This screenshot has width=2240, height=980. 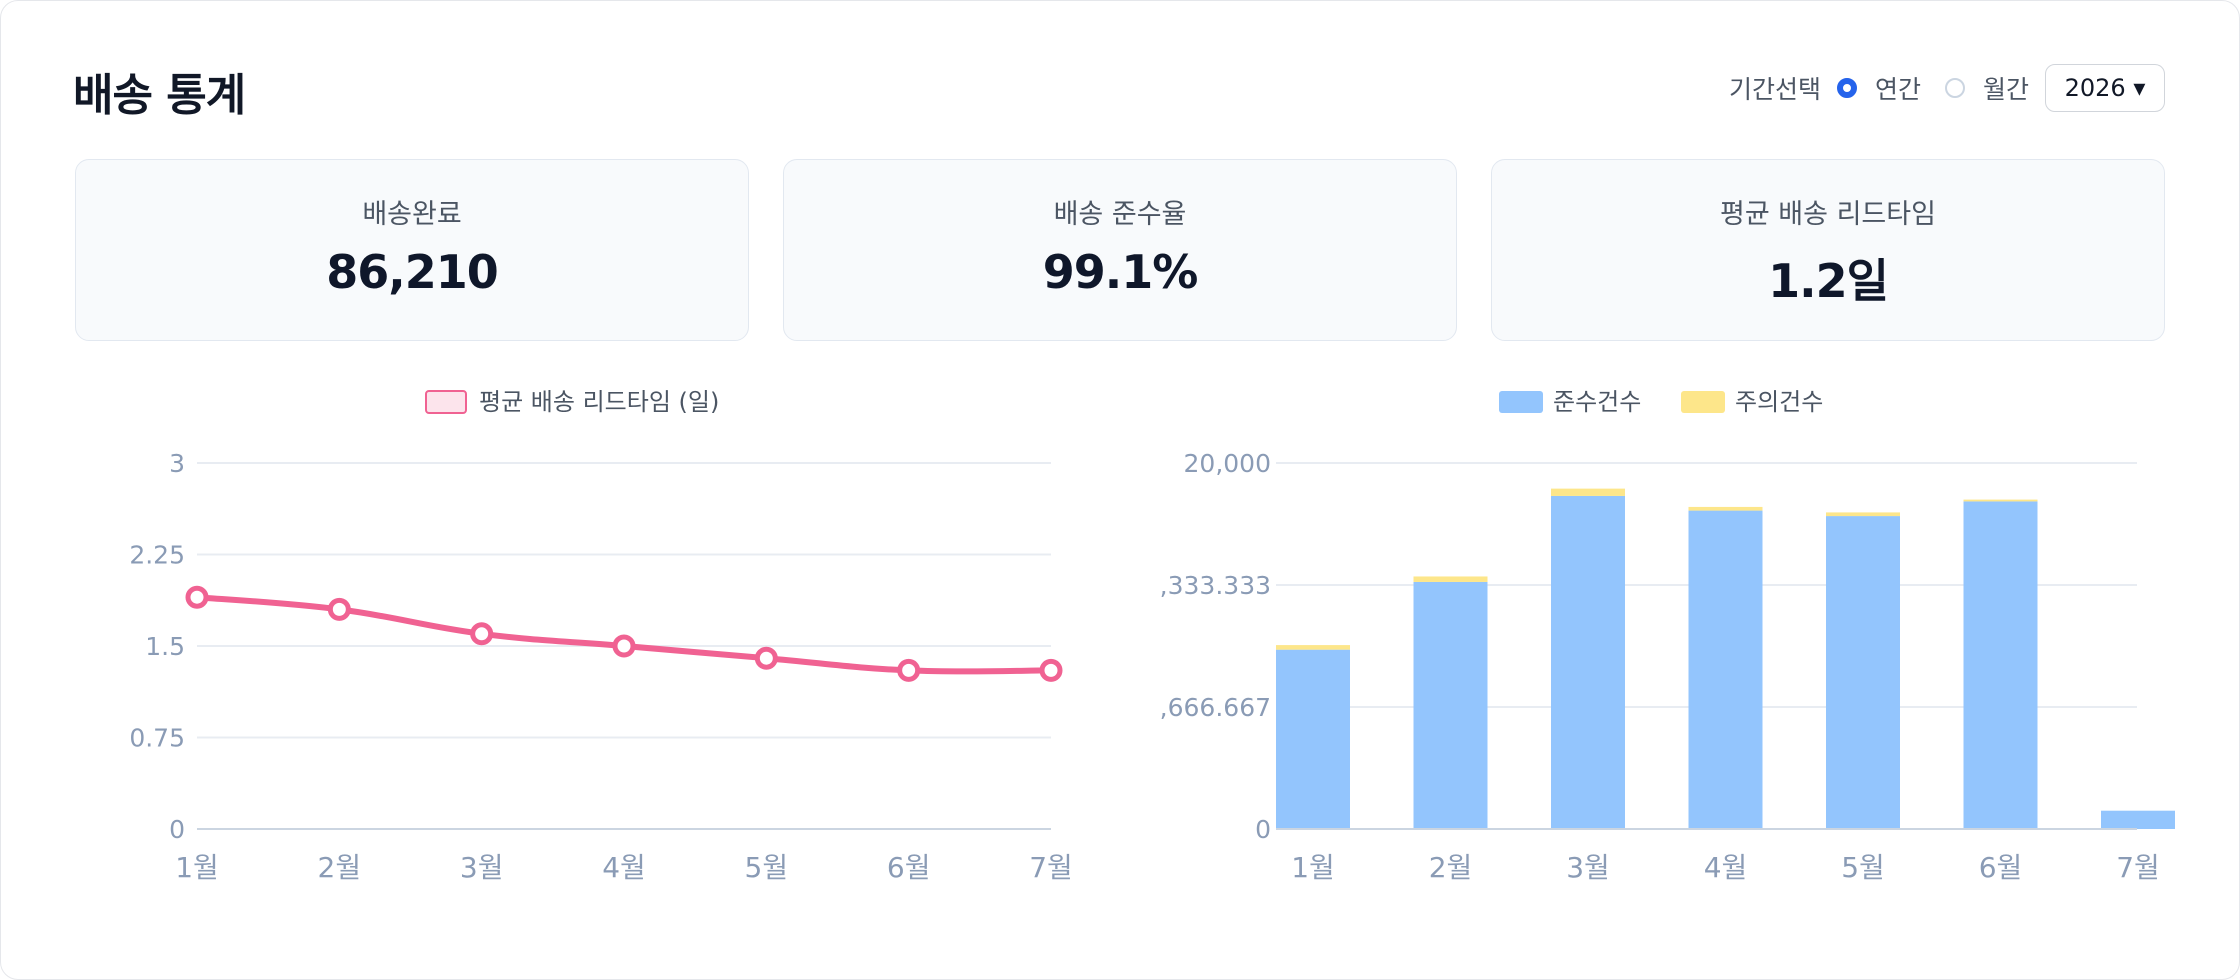 What do you see at coordinates (1774, 89) in the screenshot?
I see `period-label: 기간선택` at bounding box center [1774, 89].